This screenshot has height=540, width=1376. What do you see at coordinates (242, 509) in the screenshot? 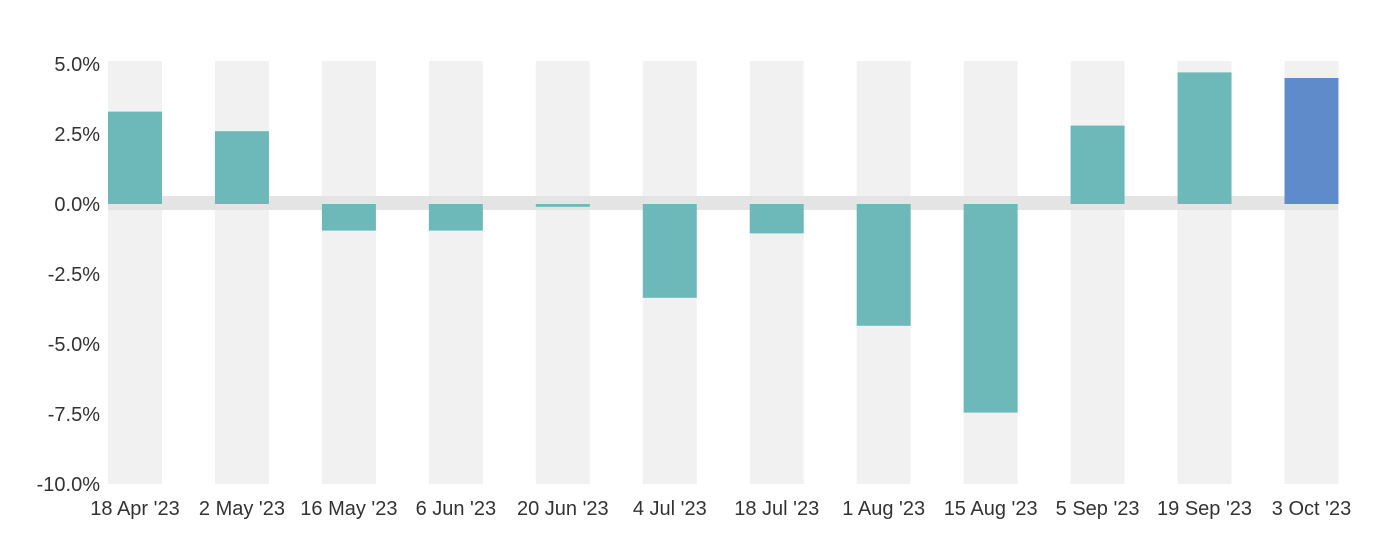
I see `x-tick-label: 2 May '23` at bounding box center [242, 509].